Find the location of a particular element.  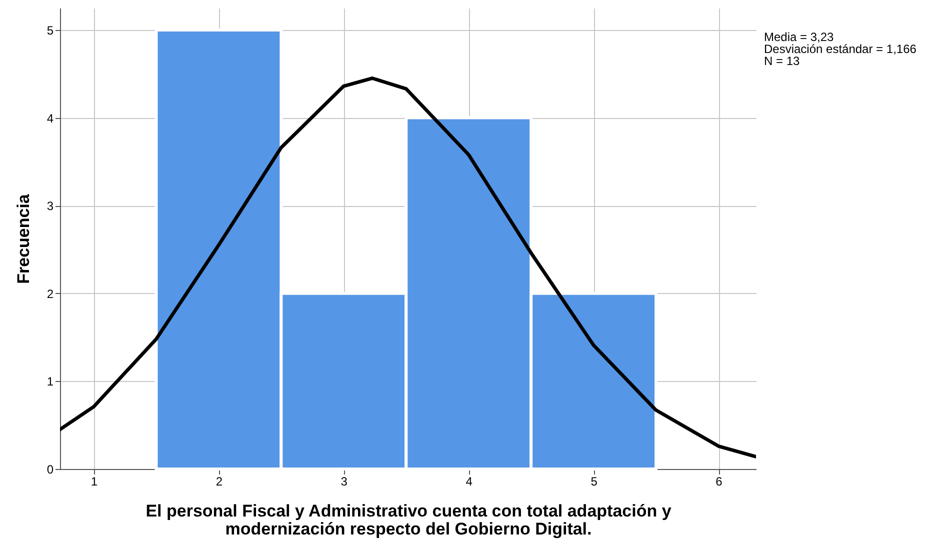

x-tick-label: 6 is located at coordinates (719, 481).